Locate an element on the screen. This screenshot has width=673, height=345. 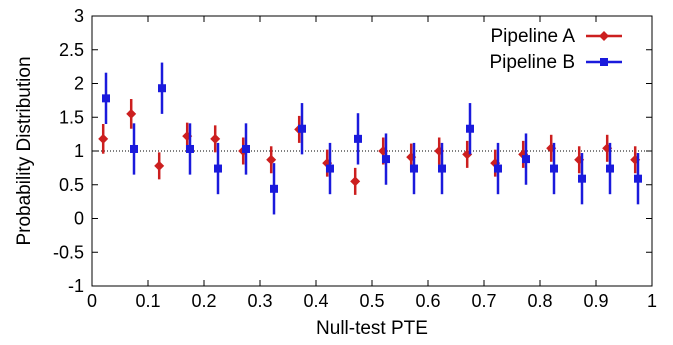
y-tick-label: 2.5 is located at coordinates (71, 50).